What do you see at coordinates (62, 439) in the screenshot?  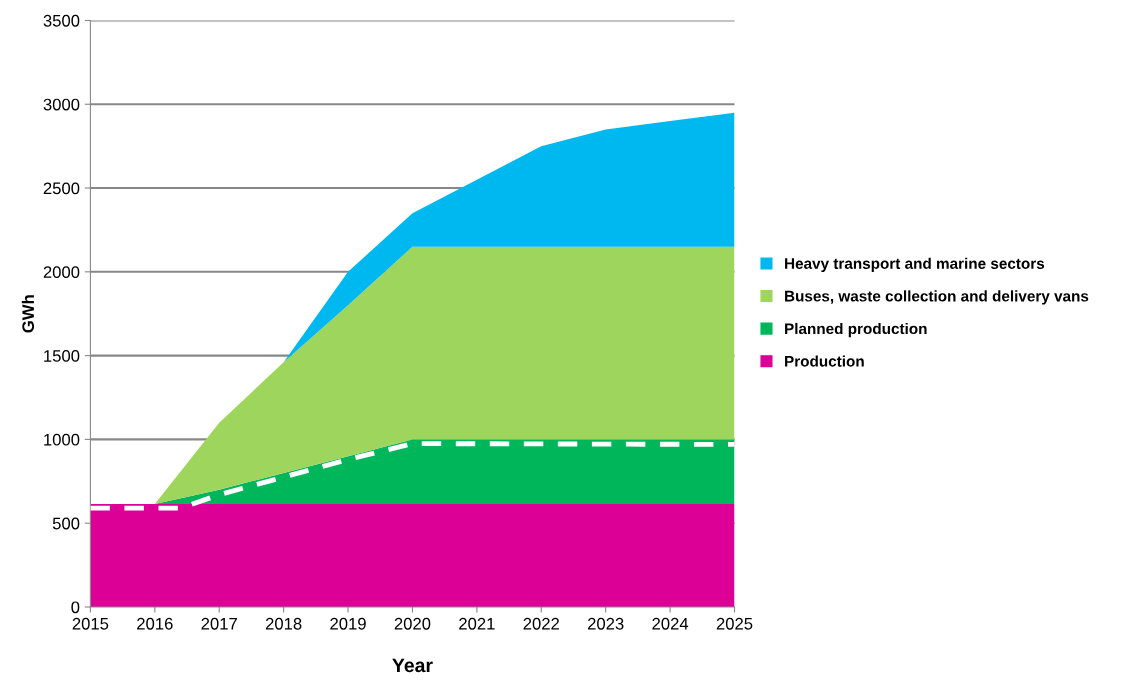 I see `y-tick-label: 1000` at bounding box center [62, 439].